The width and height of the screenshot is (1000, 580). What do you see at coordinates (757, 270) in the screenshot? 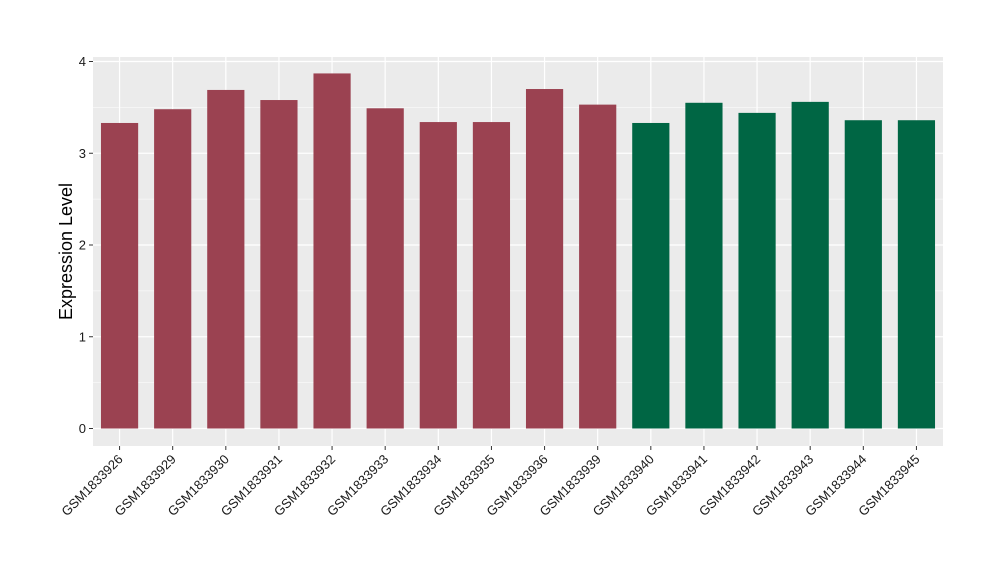
I see `bar-GSM1833942` at bounding box center [757, 270].